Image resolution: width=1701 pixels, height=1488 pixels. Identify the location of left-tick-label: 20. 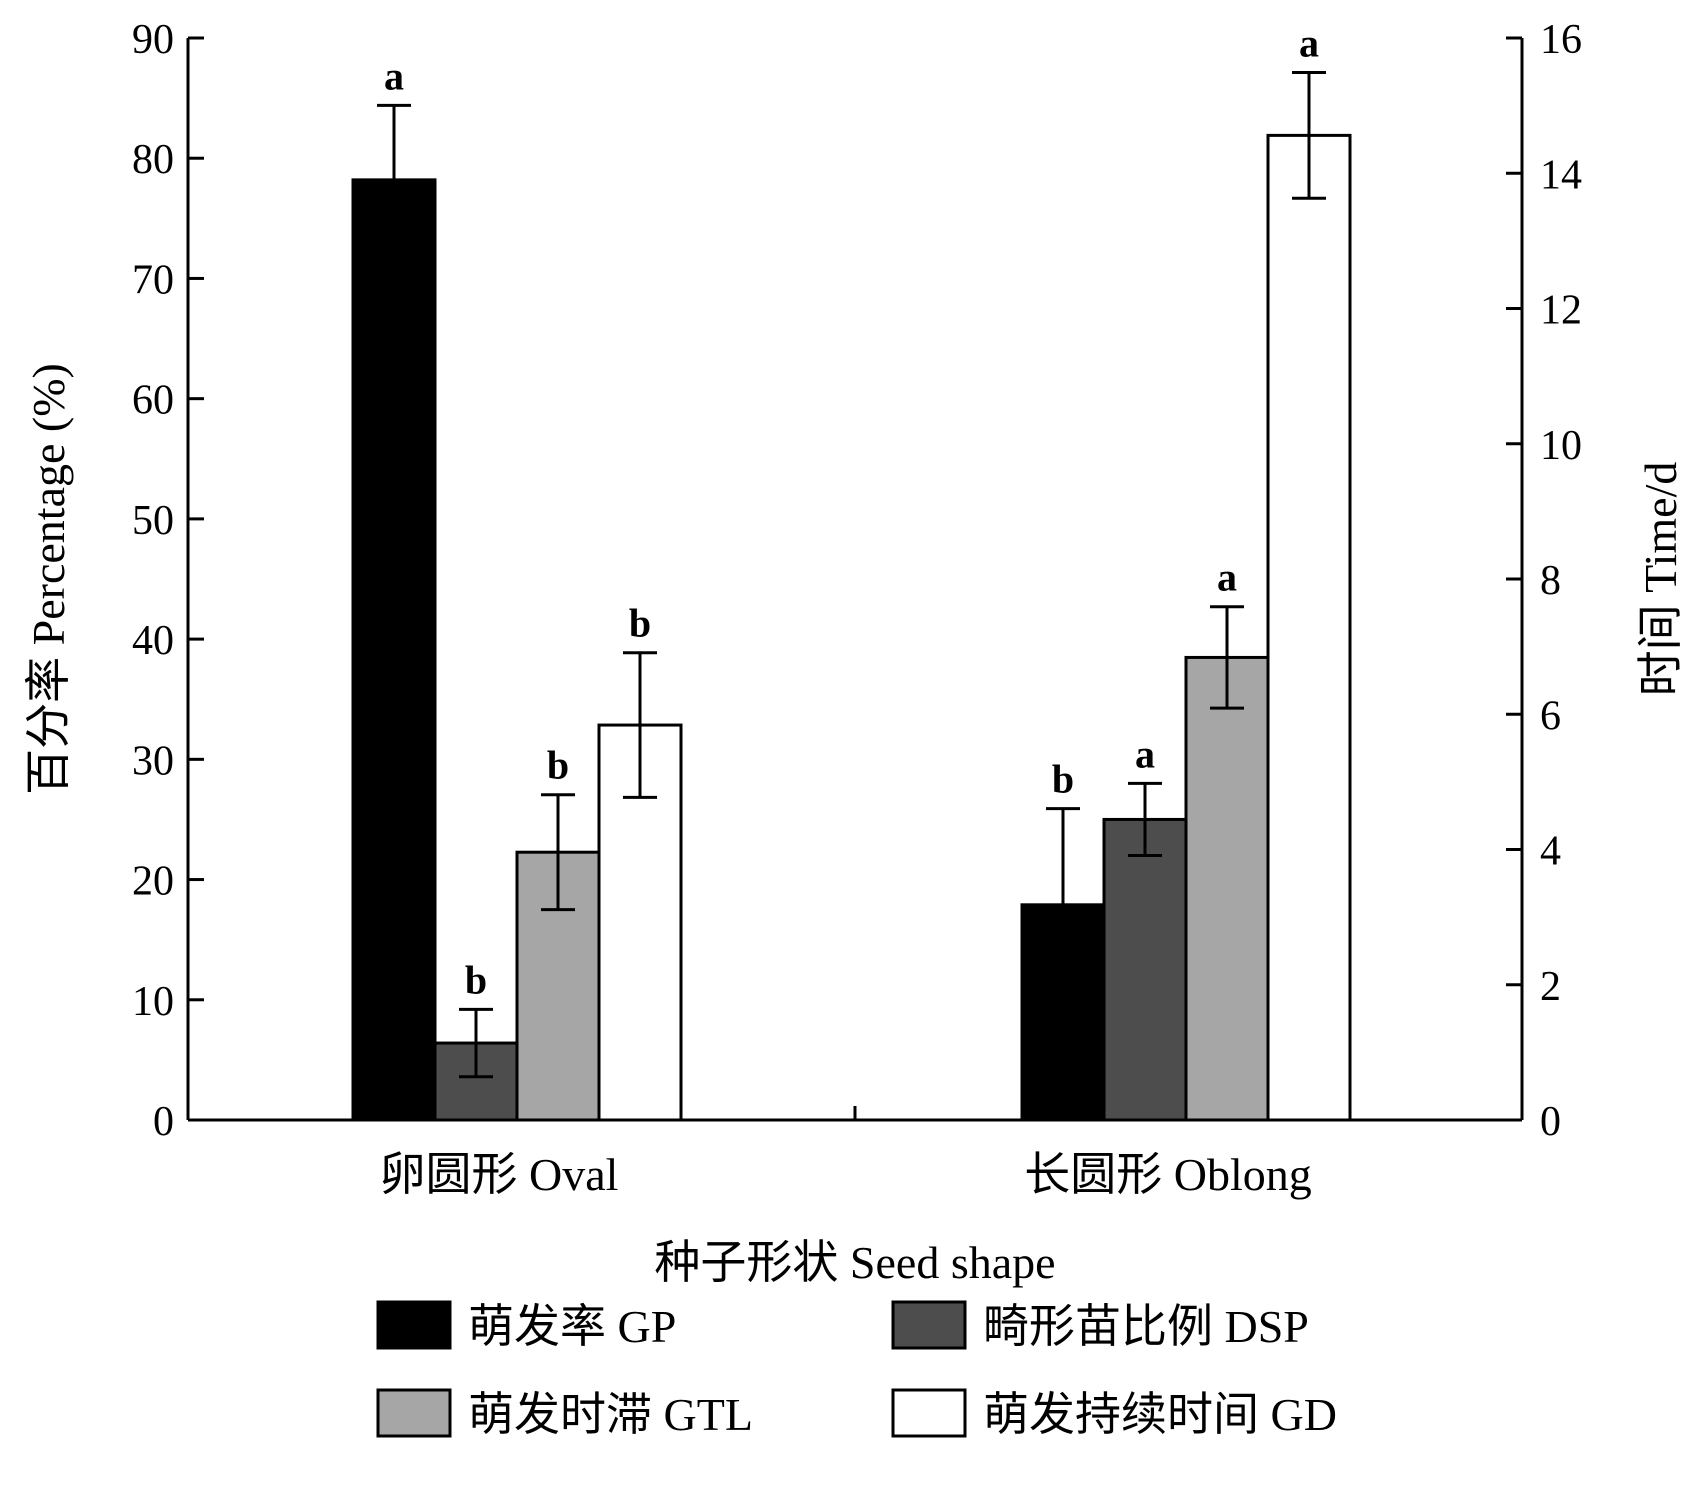
(153, 882).